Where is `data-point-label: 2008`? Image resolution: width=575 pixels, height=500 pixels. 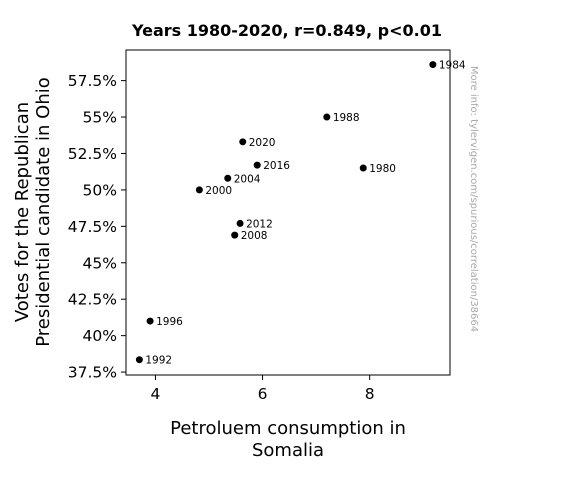
data-point-label: 2008 is located at coordinates (254, 236).